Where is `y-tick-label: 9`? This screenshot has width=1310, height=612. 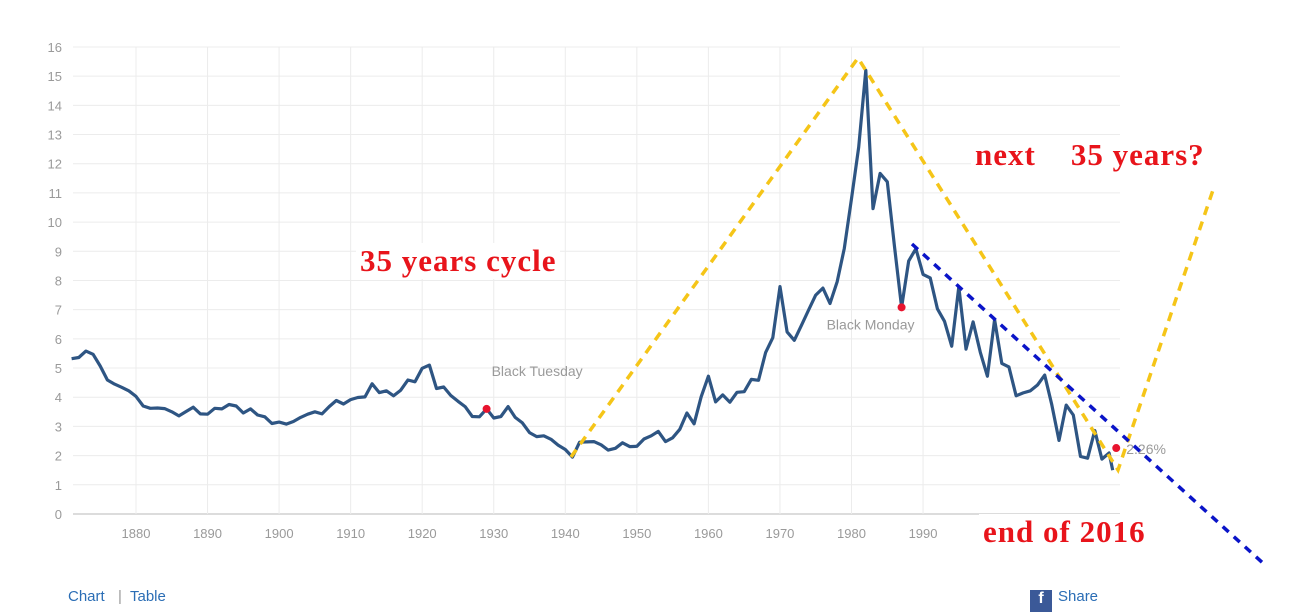
y-tick-label: 9 is located at coordinates (58, 251).